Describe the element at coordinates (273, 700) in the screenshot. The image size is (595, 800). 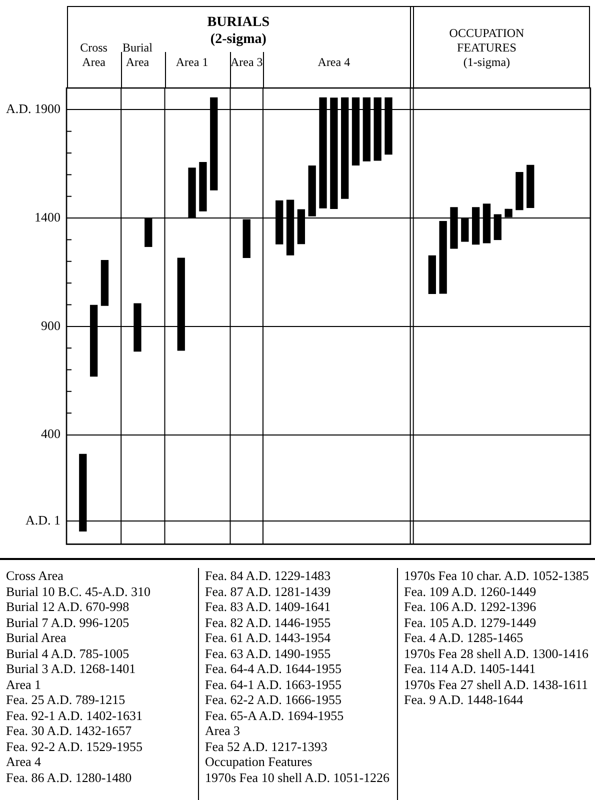
I see `text: Fea. 62-2 A.D. 1666-1955` at that location.